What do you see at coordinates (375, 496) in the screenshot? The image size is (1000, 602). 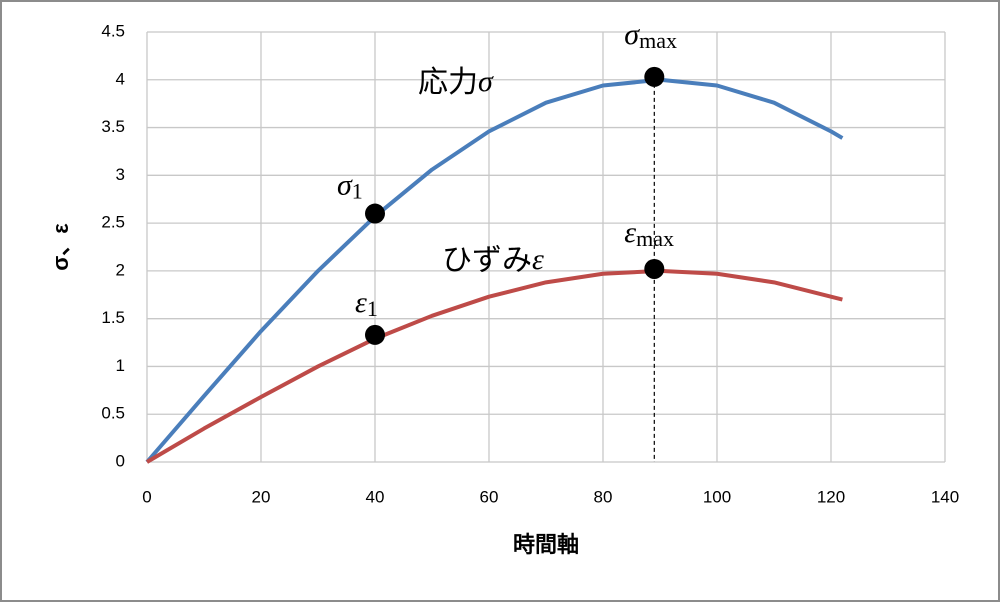 I see `x-tick-label: 40` at bounding box center [375, 496].